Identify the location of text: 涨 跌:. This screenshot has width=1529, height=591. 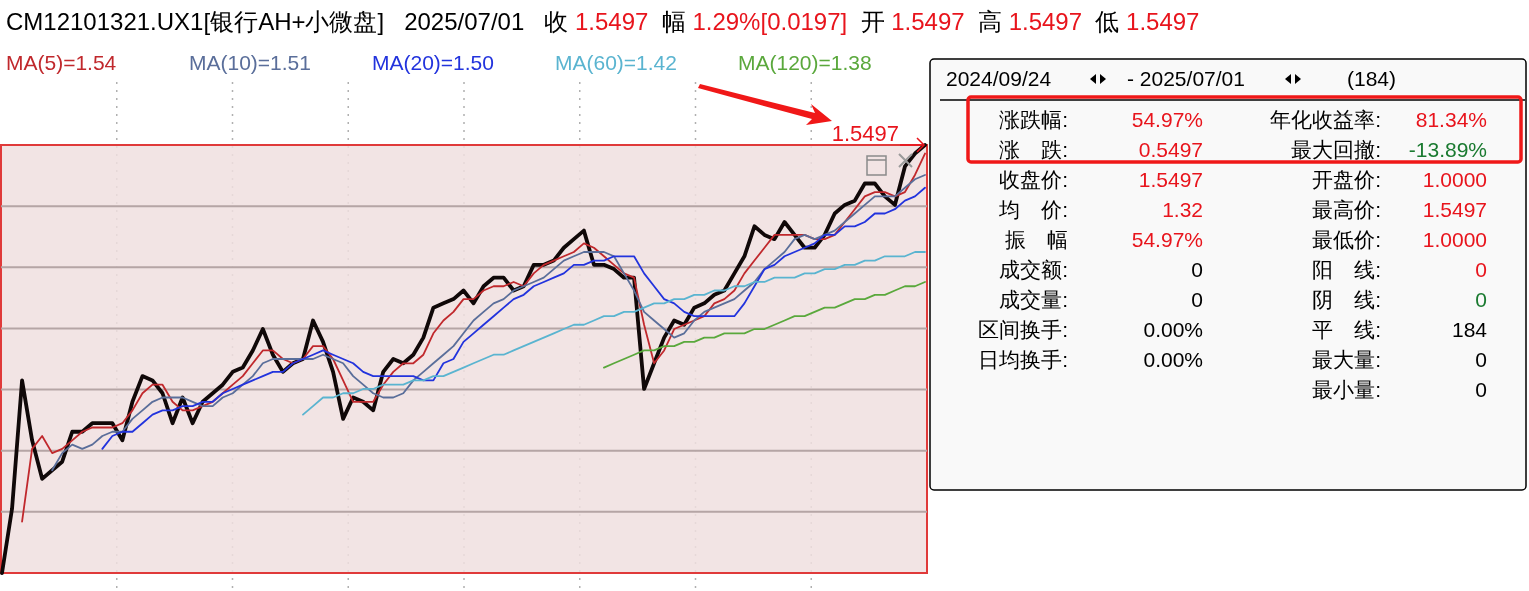
(1033, 149).